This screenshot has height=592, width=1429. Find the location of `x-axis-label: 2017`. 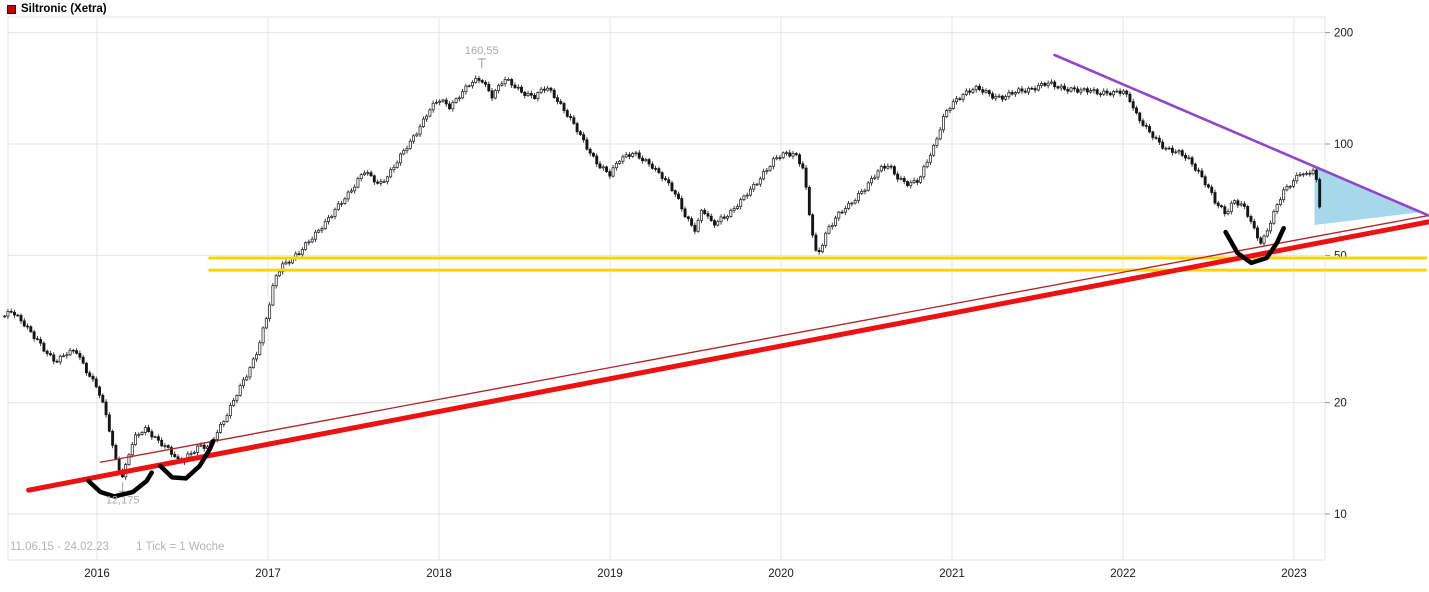

x-axis-label: 2017 is located at coordinates (268, 574).